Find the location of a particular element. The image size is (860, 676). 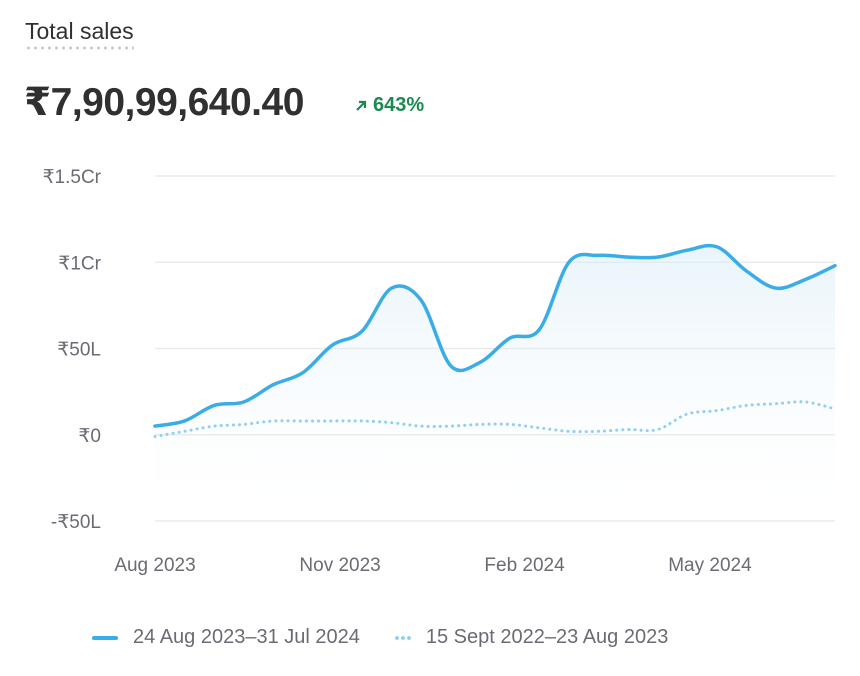

dotted-line-swatch-icon is located at coordinates (402, 637).